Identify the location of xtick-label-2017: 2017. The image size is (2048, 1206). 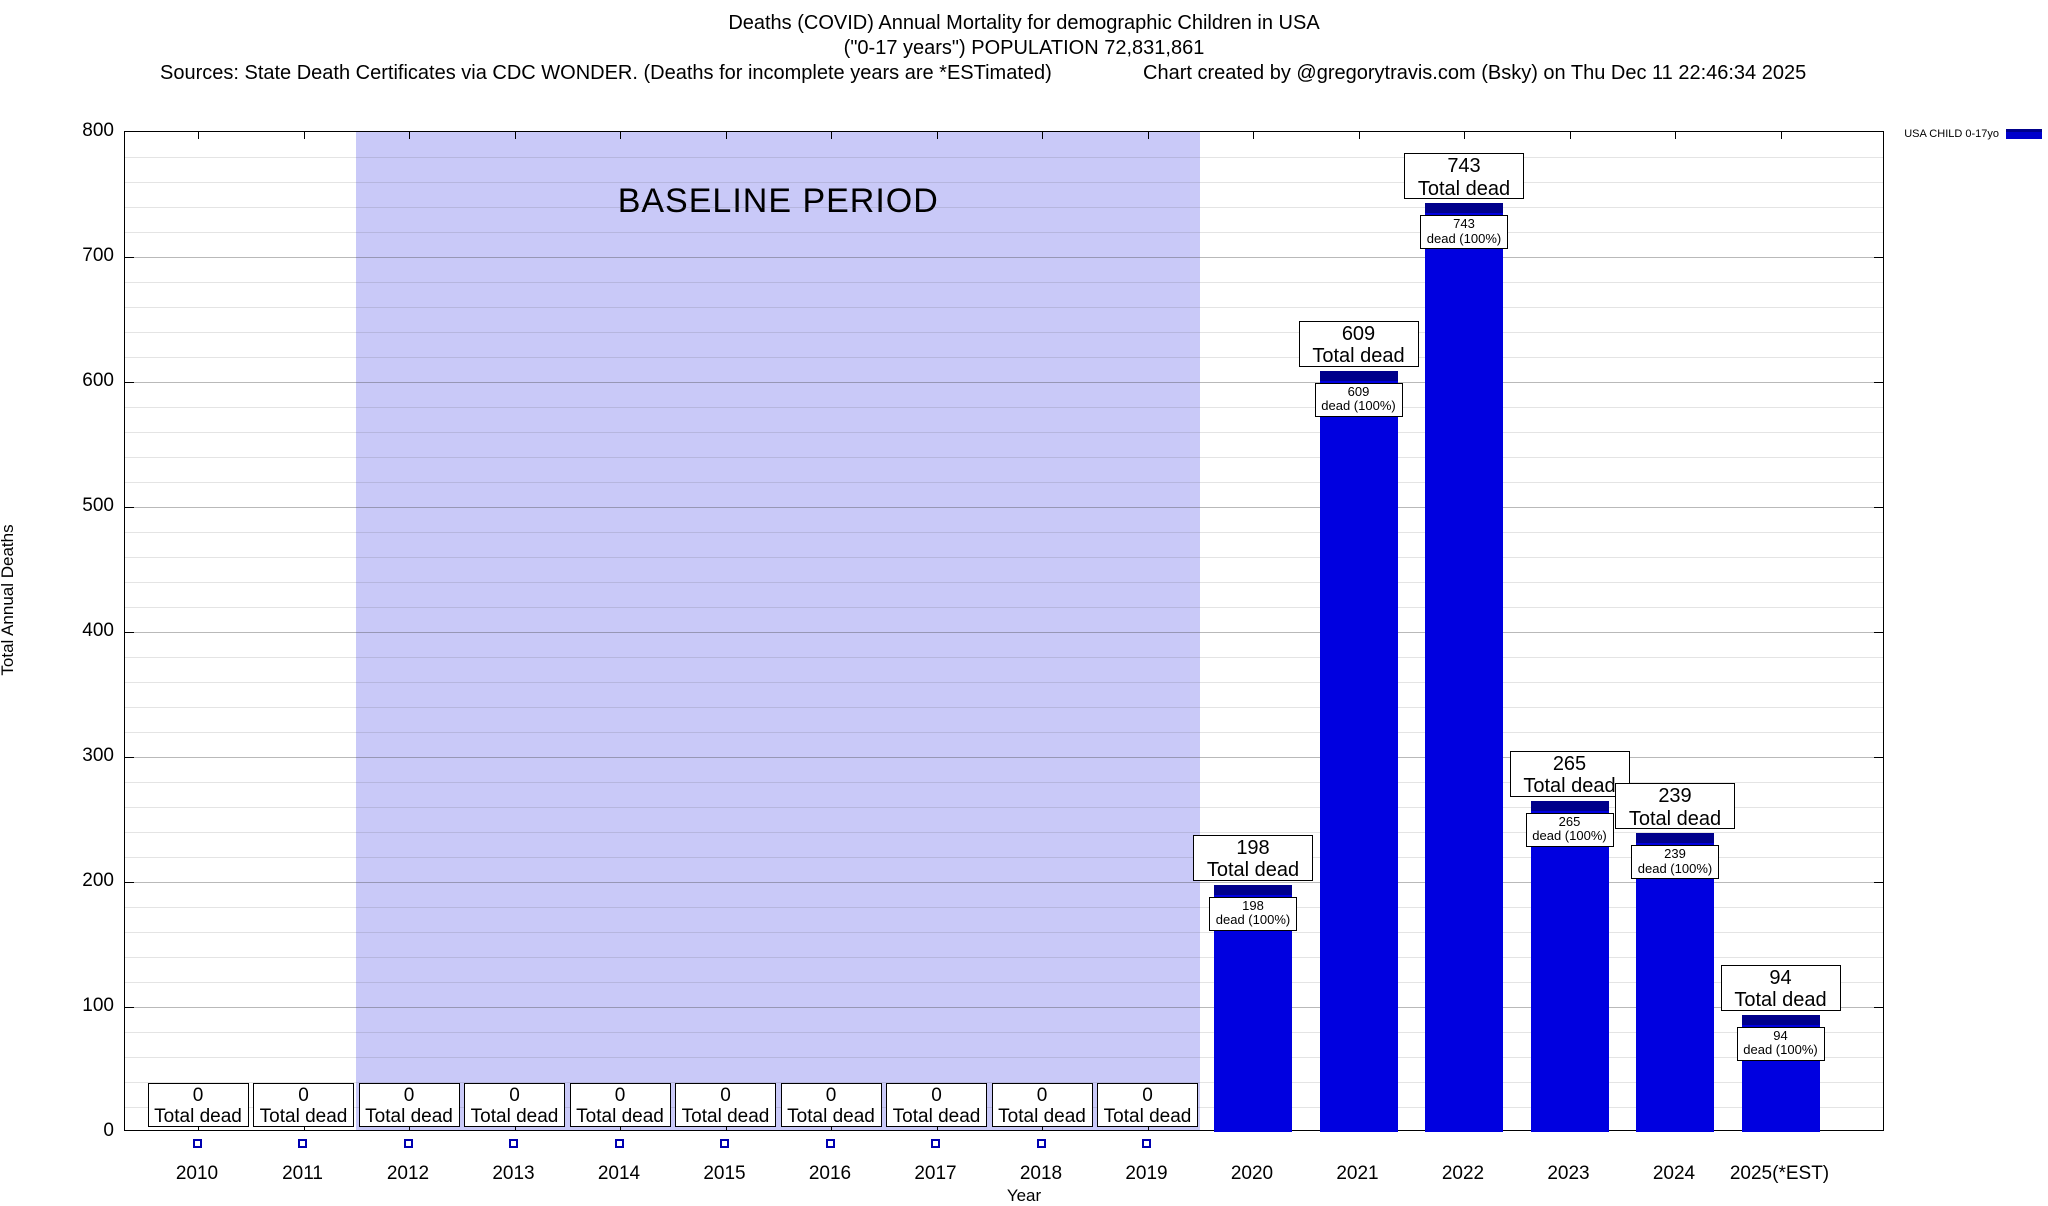
(935, 1173).